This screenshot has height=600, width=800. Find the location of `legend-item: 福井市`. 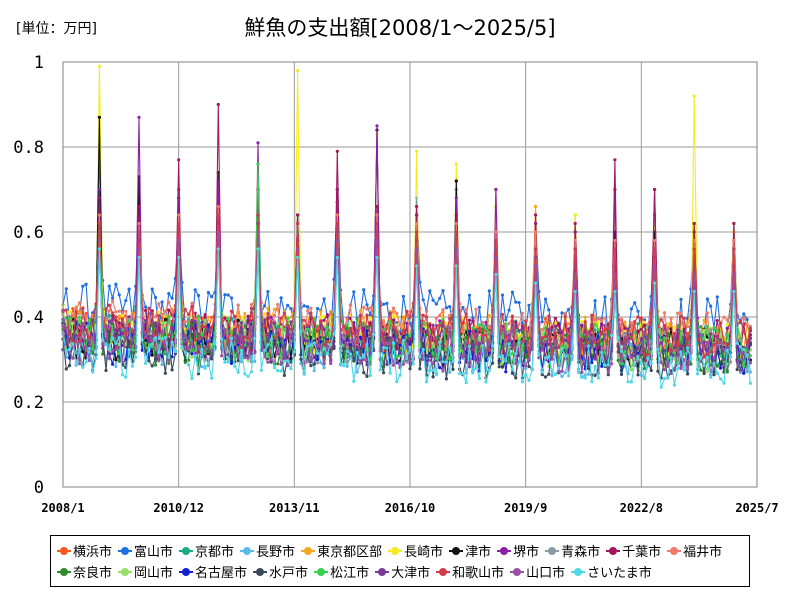

legend-item: 福井市 is located at coordinates (694, 550).